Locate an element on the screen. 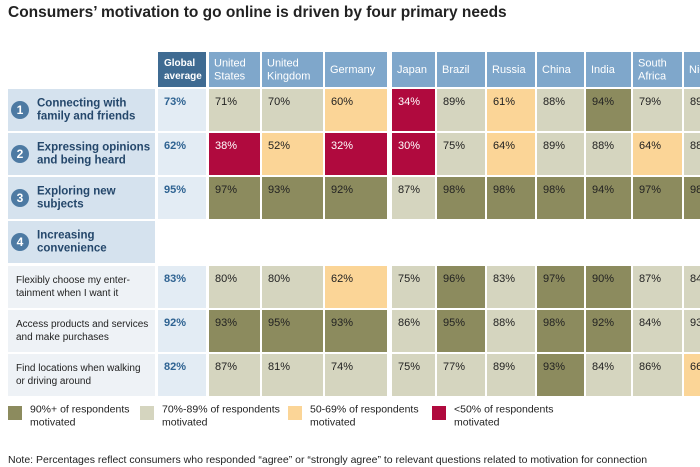 The image size is (700, 467). header-label: India is located at coordinates (603, 70).